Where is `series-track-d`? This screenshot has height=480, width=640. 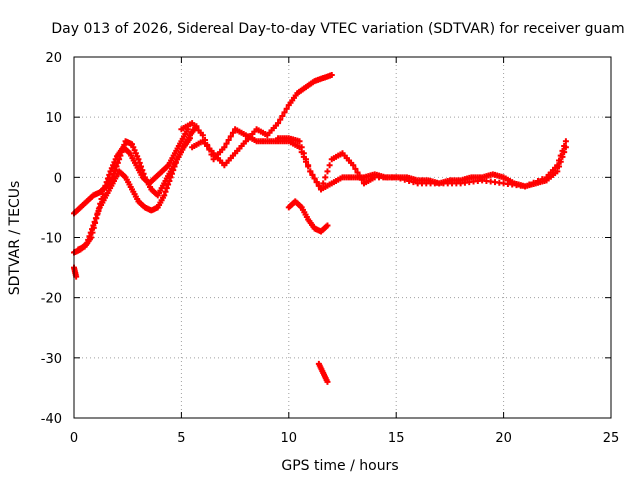
series-track-d is located at coordinates (373, 156).